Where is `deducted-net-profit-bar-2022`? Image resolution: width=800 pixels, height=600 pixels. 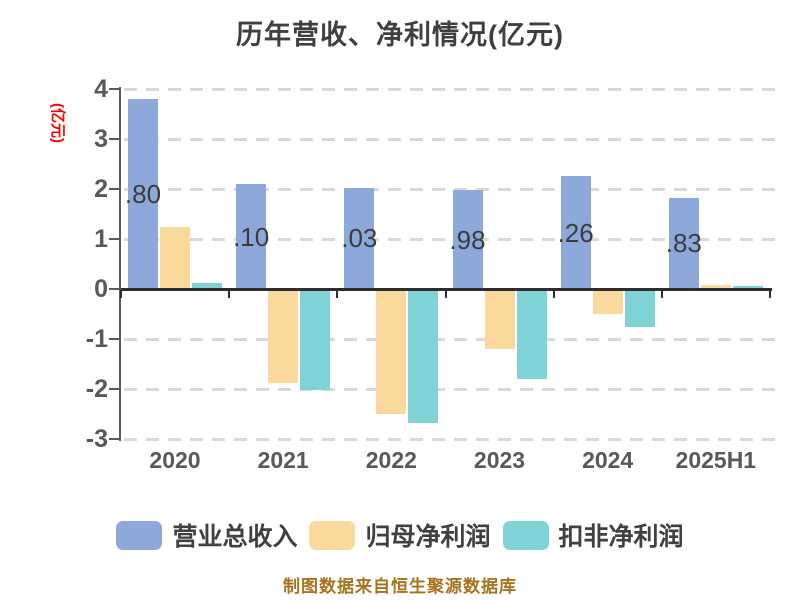
deducted-net-profit-bar-2022 is located at coordinates (423, 356).